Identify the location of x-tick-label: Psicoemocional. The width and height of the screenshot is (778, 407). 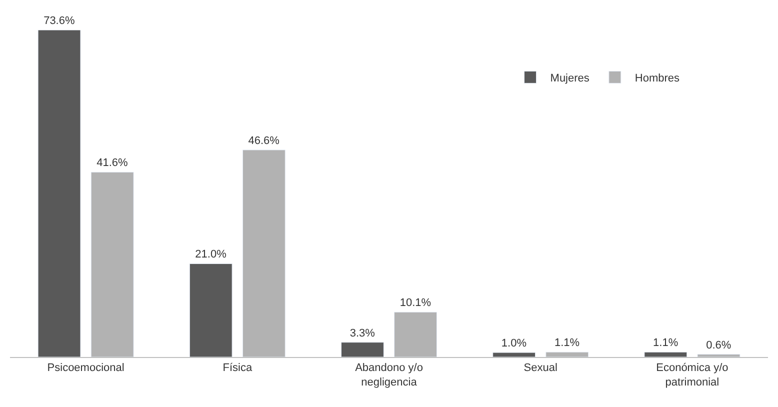
(85, 368).